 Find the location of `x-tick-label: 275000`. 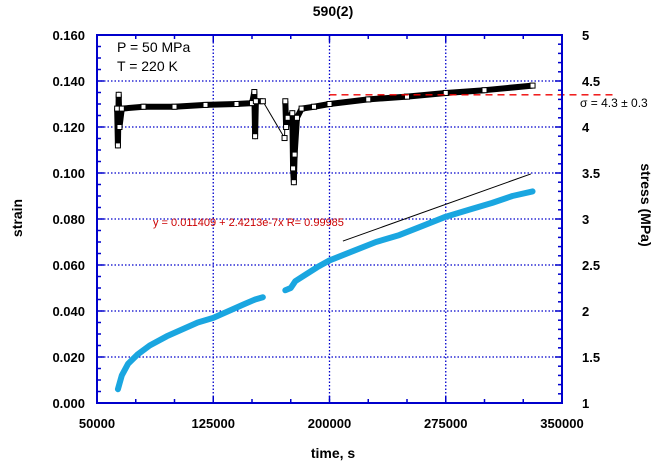

x-tick-label: 275000 is located at coordinates (445, 423).